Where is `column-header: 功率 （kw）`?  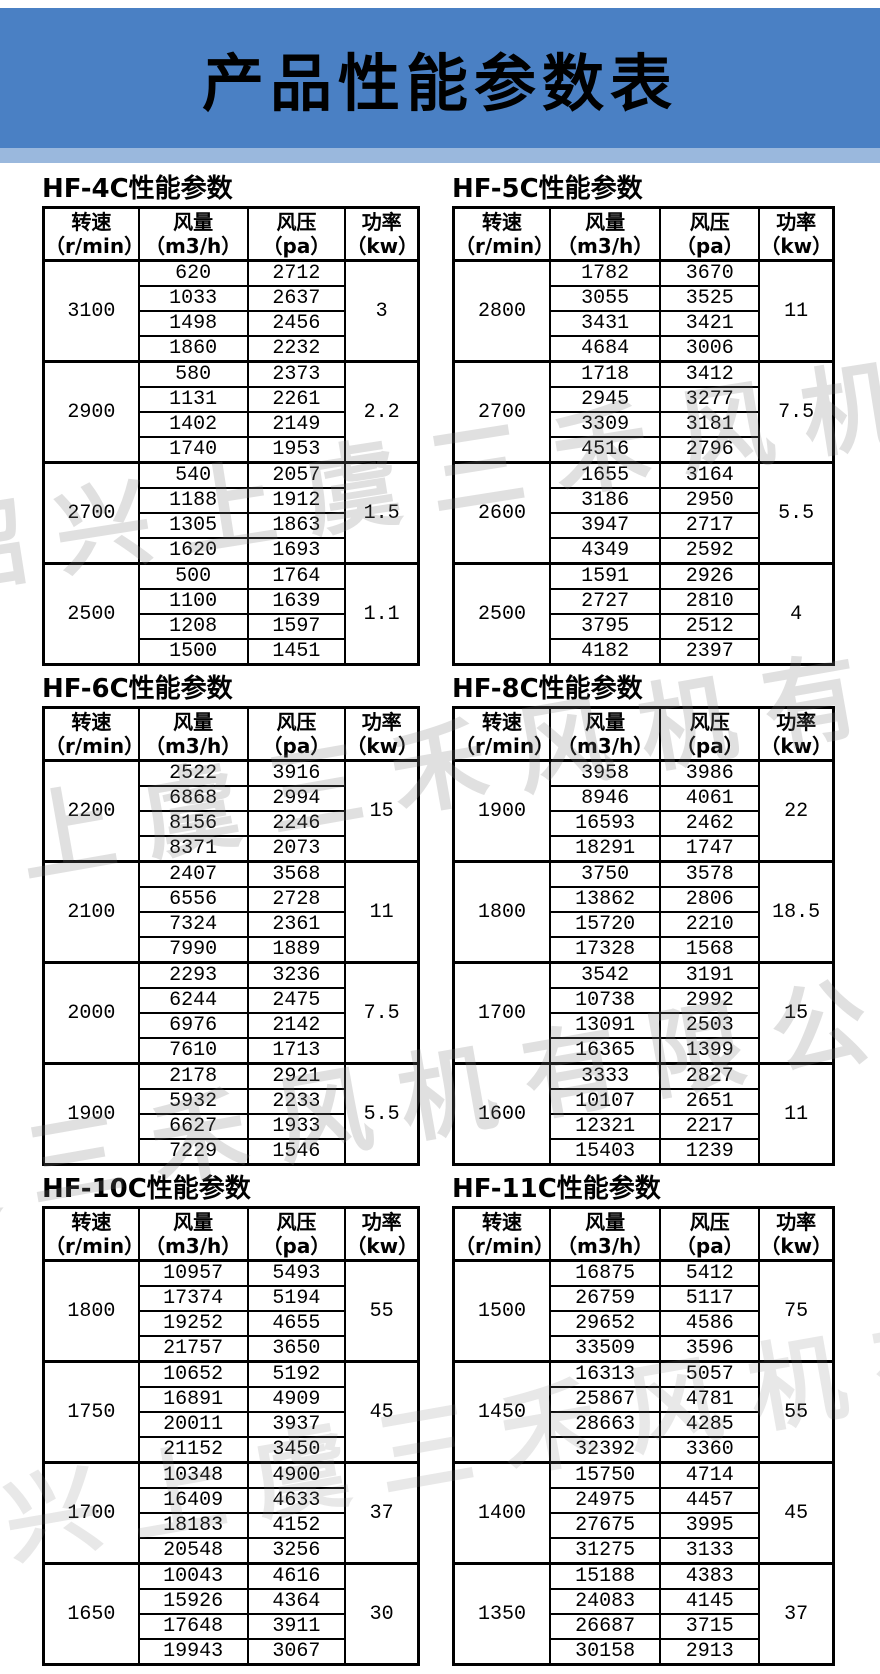
column-header: 功率 （kw） is located at coordinates (796, 234).